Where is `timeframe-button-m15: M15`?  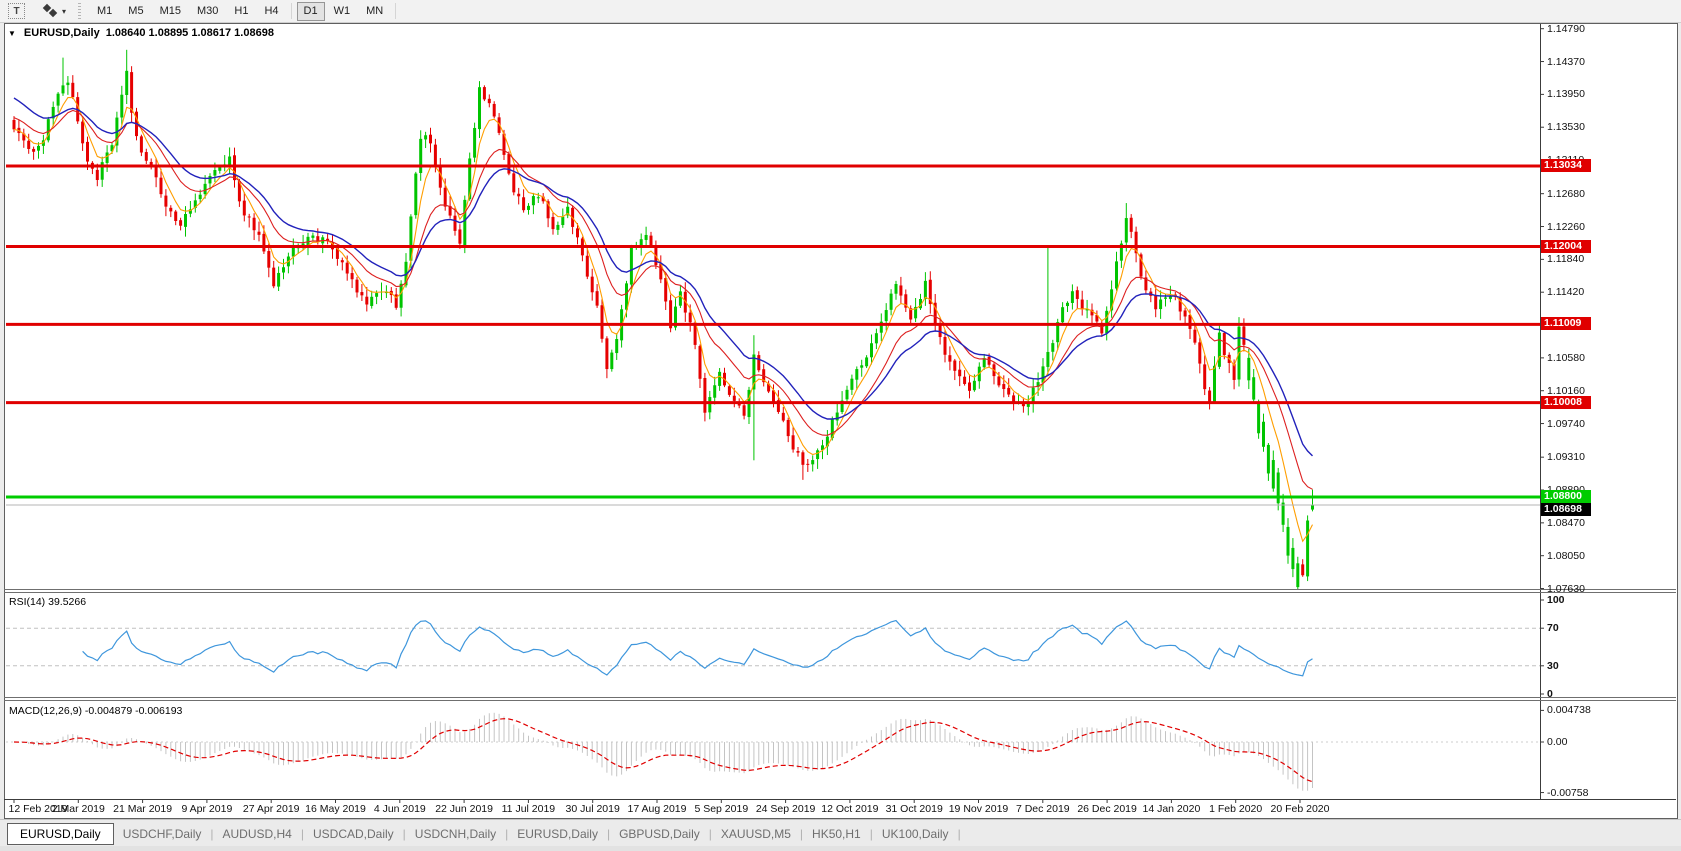
timeframe-button-m15: M15 is located at coordinates (170, 11).